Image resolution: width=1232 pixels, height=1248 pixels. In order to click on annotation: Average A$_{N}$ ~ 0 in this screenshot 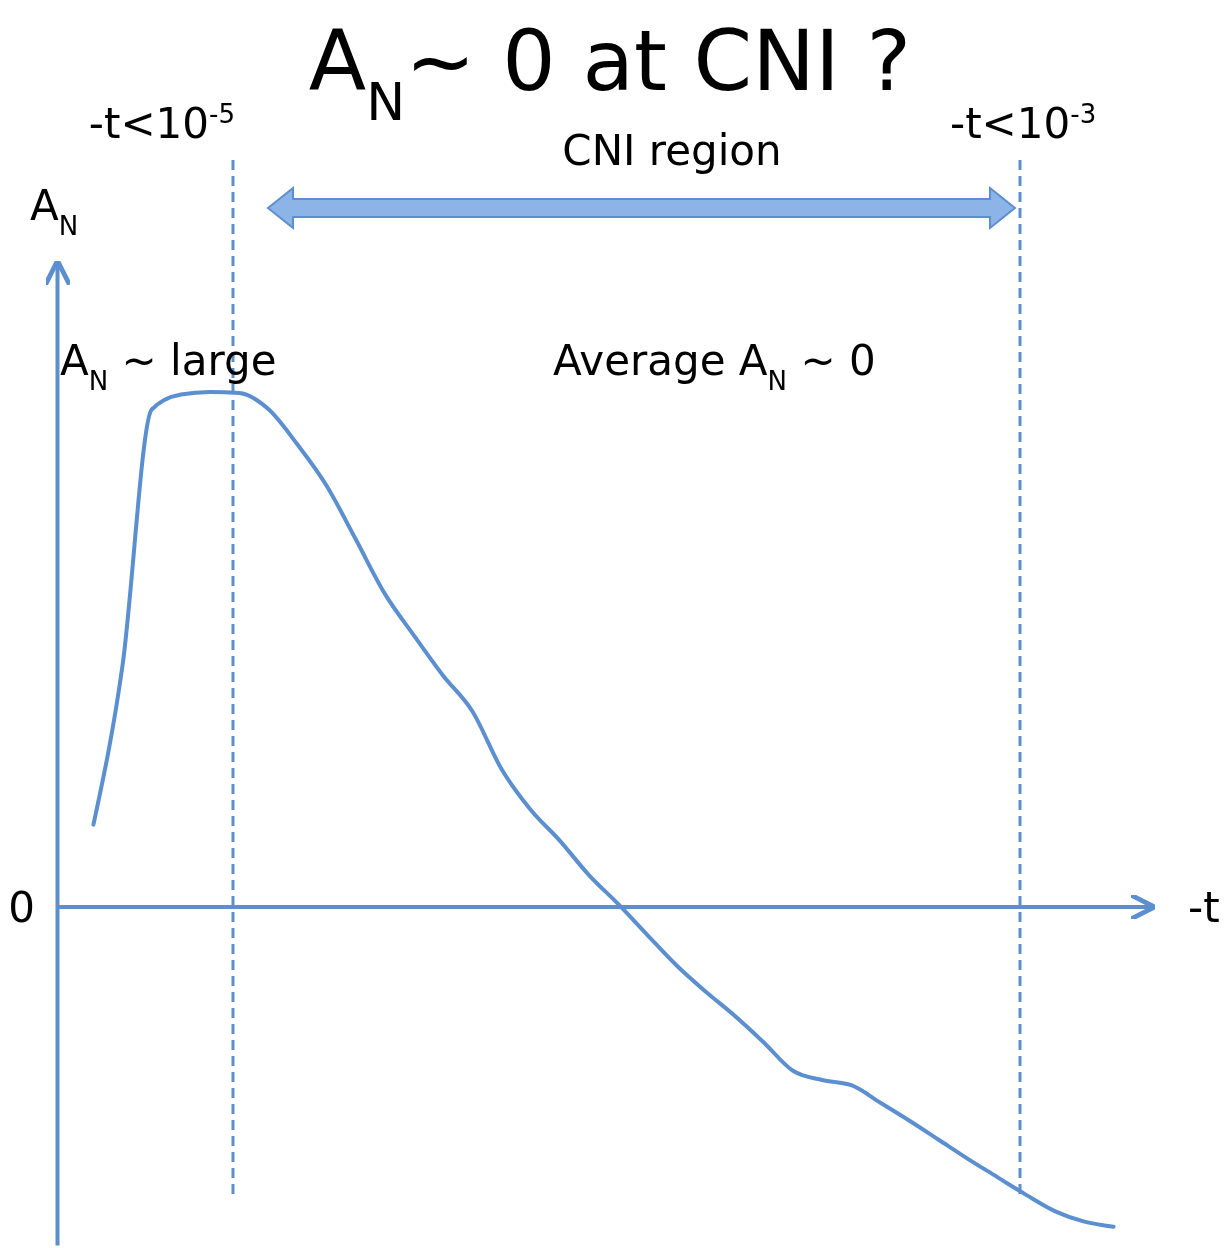, I will do `click(714, 366)`.